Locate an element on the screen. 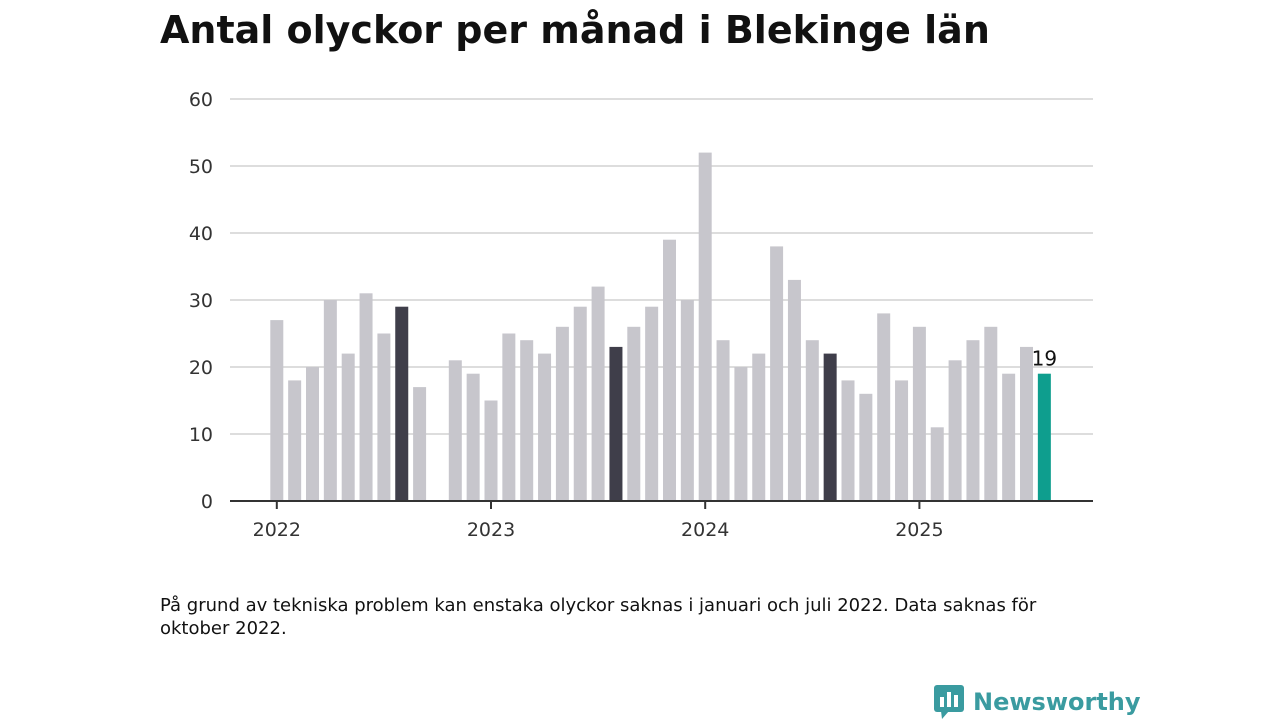 This screenshot has height=720, width=1280. y-axis-ticks: 0 10 20 30 40 50 60 is located at coordinates (201, 301).